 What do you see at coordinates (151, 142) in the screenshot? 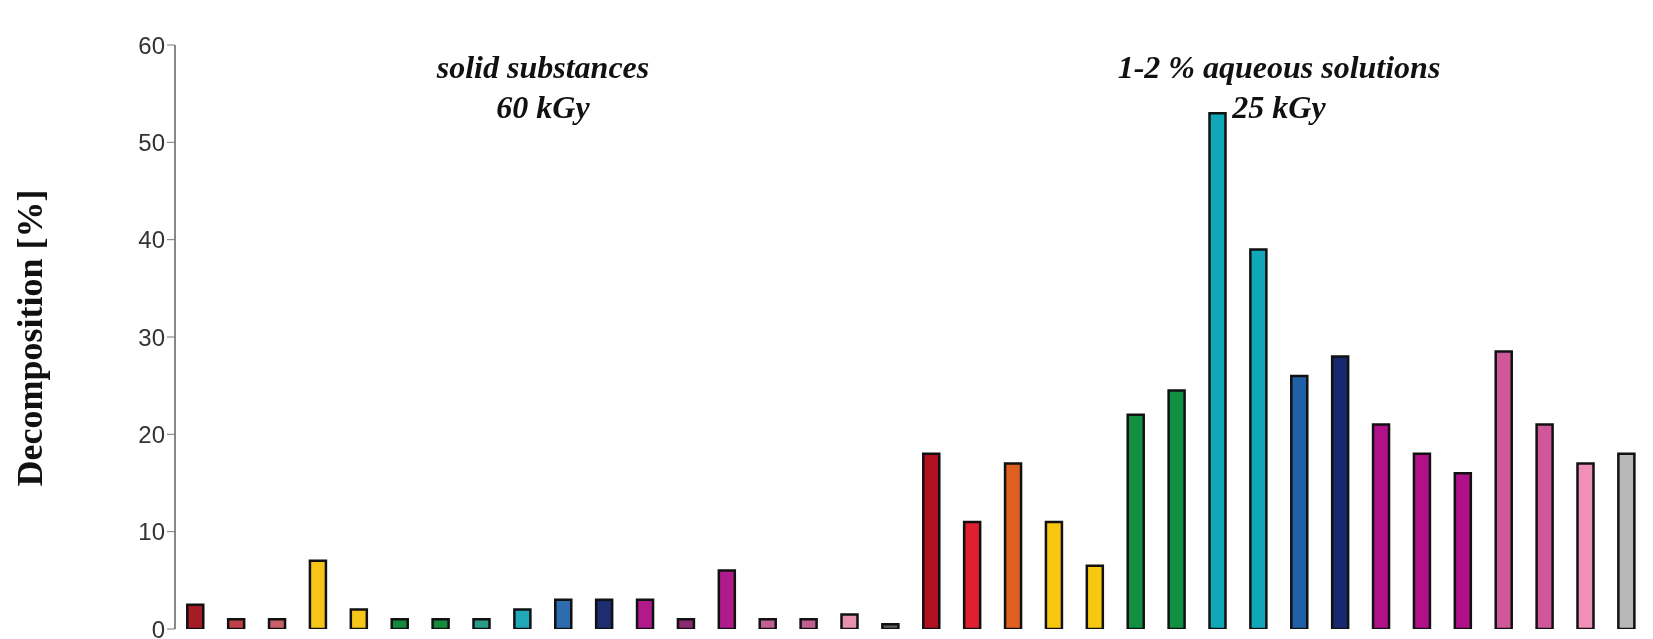
I see `y-tick-label: 50` at bounding box center [151, 142].